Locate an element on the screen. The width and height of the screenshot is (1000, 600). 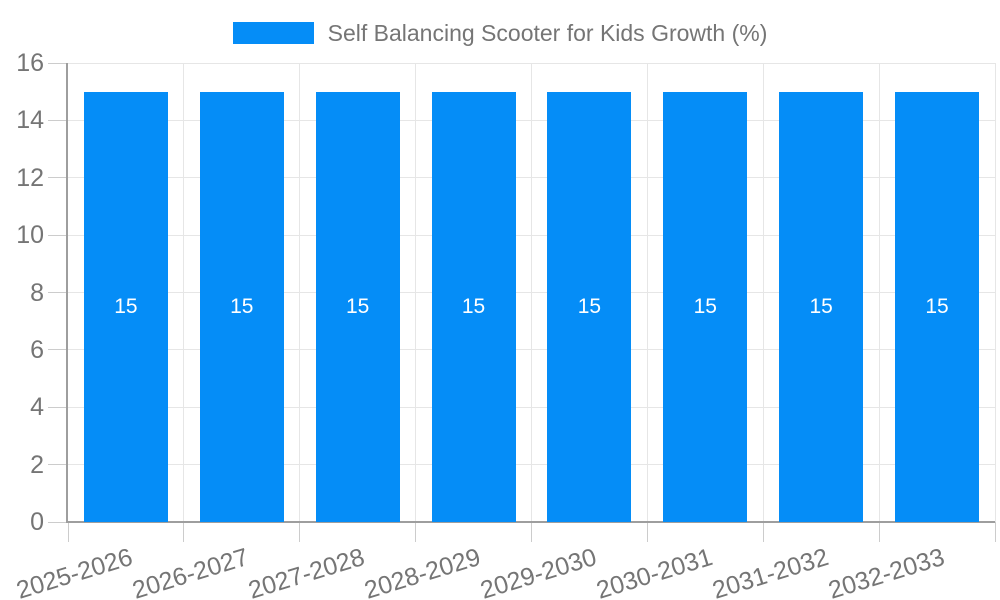
bar-2025-2026 is located at coordinates (125, 306).